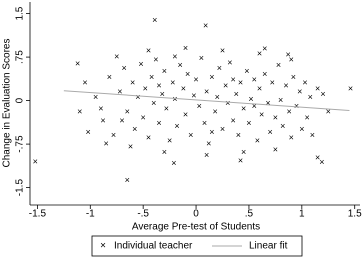 Image resolution: width=364 pixels, height=259 pixels. I want to click on x-tick-label: -1.5, so click(38, 214).